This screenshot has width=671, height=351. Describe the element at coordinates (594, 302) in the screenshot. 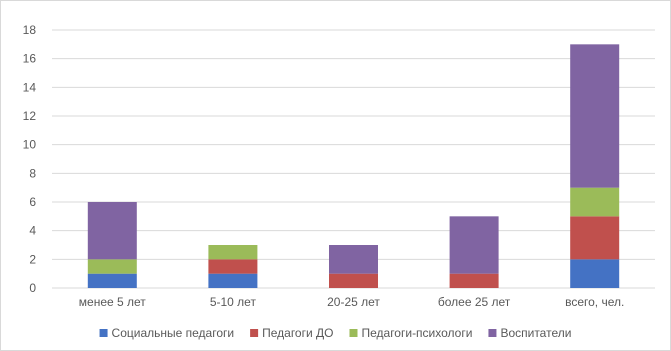

I see `x-tick-label: всего, чел.` at that location.